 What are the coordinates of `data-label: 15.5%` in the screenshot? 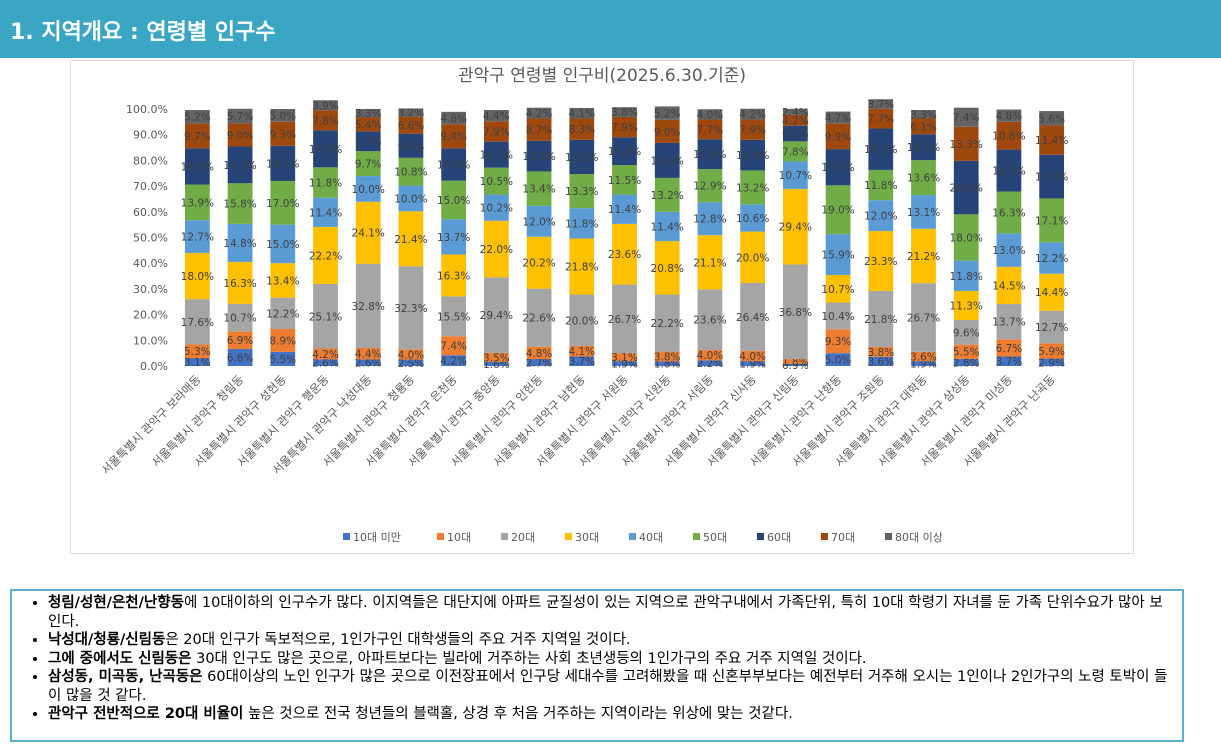 It's located at (453, 317).